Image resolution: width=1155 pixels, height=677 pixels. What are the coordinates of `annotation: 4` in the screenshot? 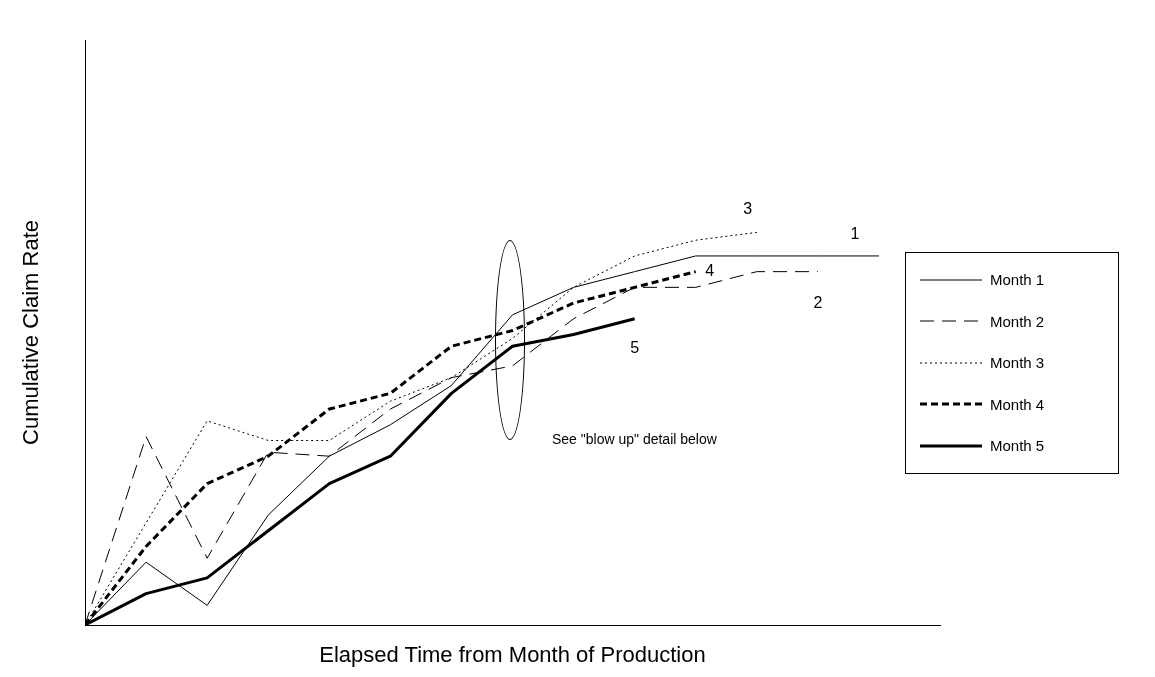 It's located at (710, 271).